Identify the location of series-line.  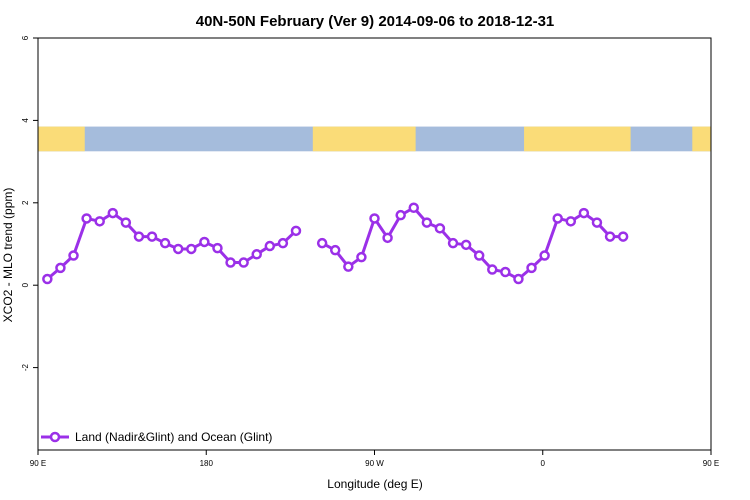
(472, 243).